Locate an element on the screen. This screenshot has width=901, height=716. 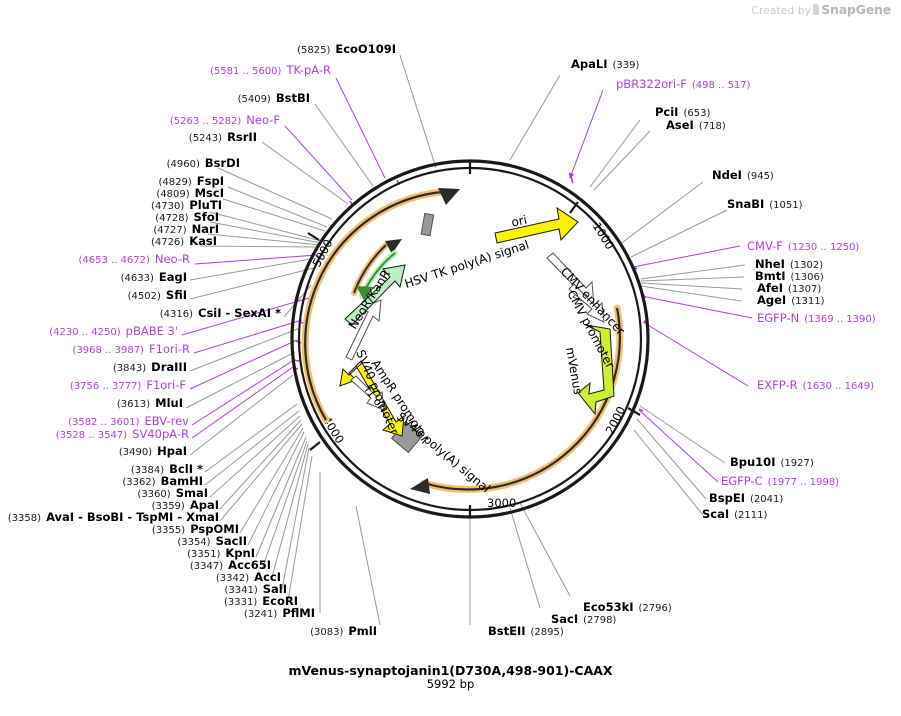
site-label-BstBI: (5409) BstBI is located at coordinates (274, 99).